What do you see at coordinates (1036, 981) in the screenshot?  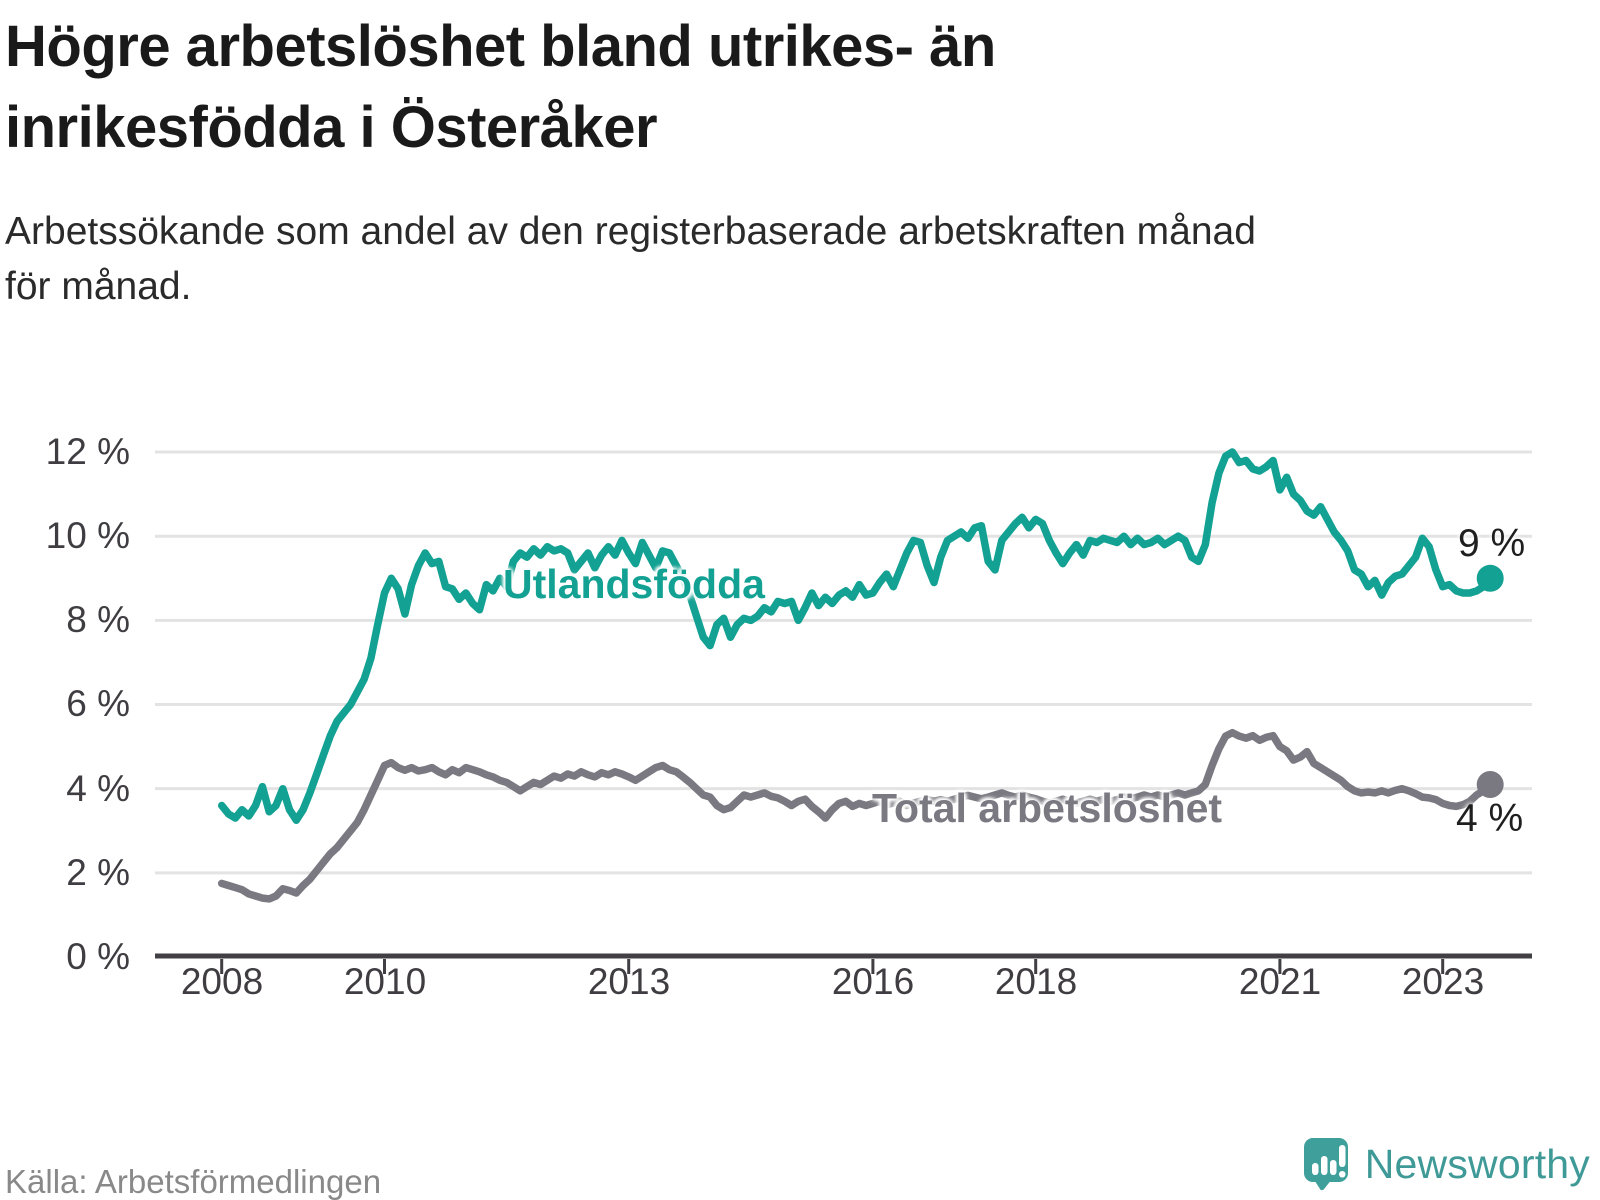 I see `x-tick-label-2018: 2018` at bounding box center [1036, 981].